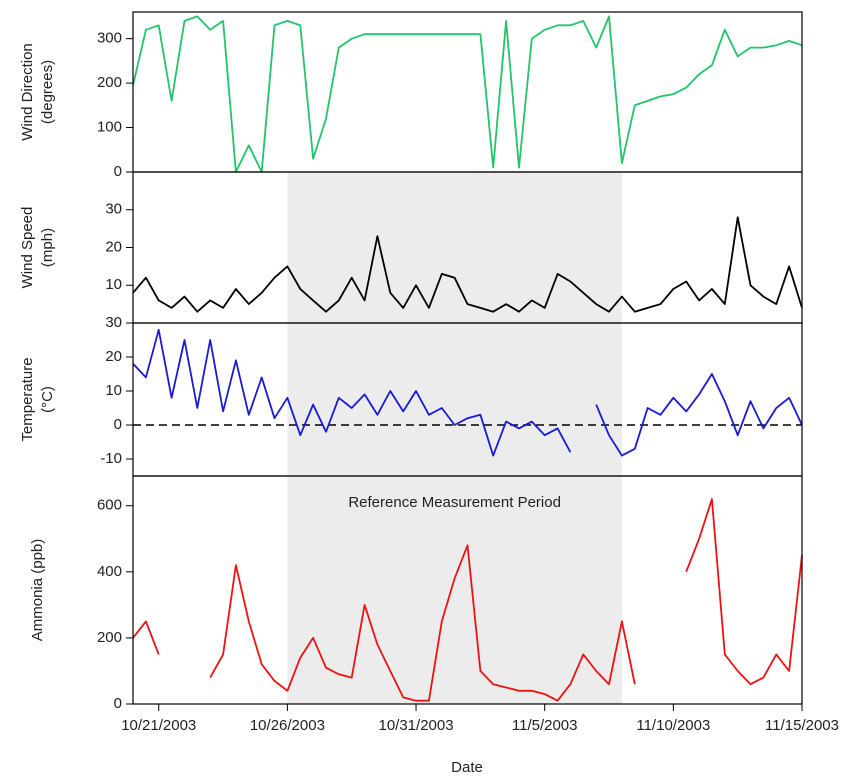 The image size is (858, 782). I want to click on y-tick-label: 400, so click(109, 571).